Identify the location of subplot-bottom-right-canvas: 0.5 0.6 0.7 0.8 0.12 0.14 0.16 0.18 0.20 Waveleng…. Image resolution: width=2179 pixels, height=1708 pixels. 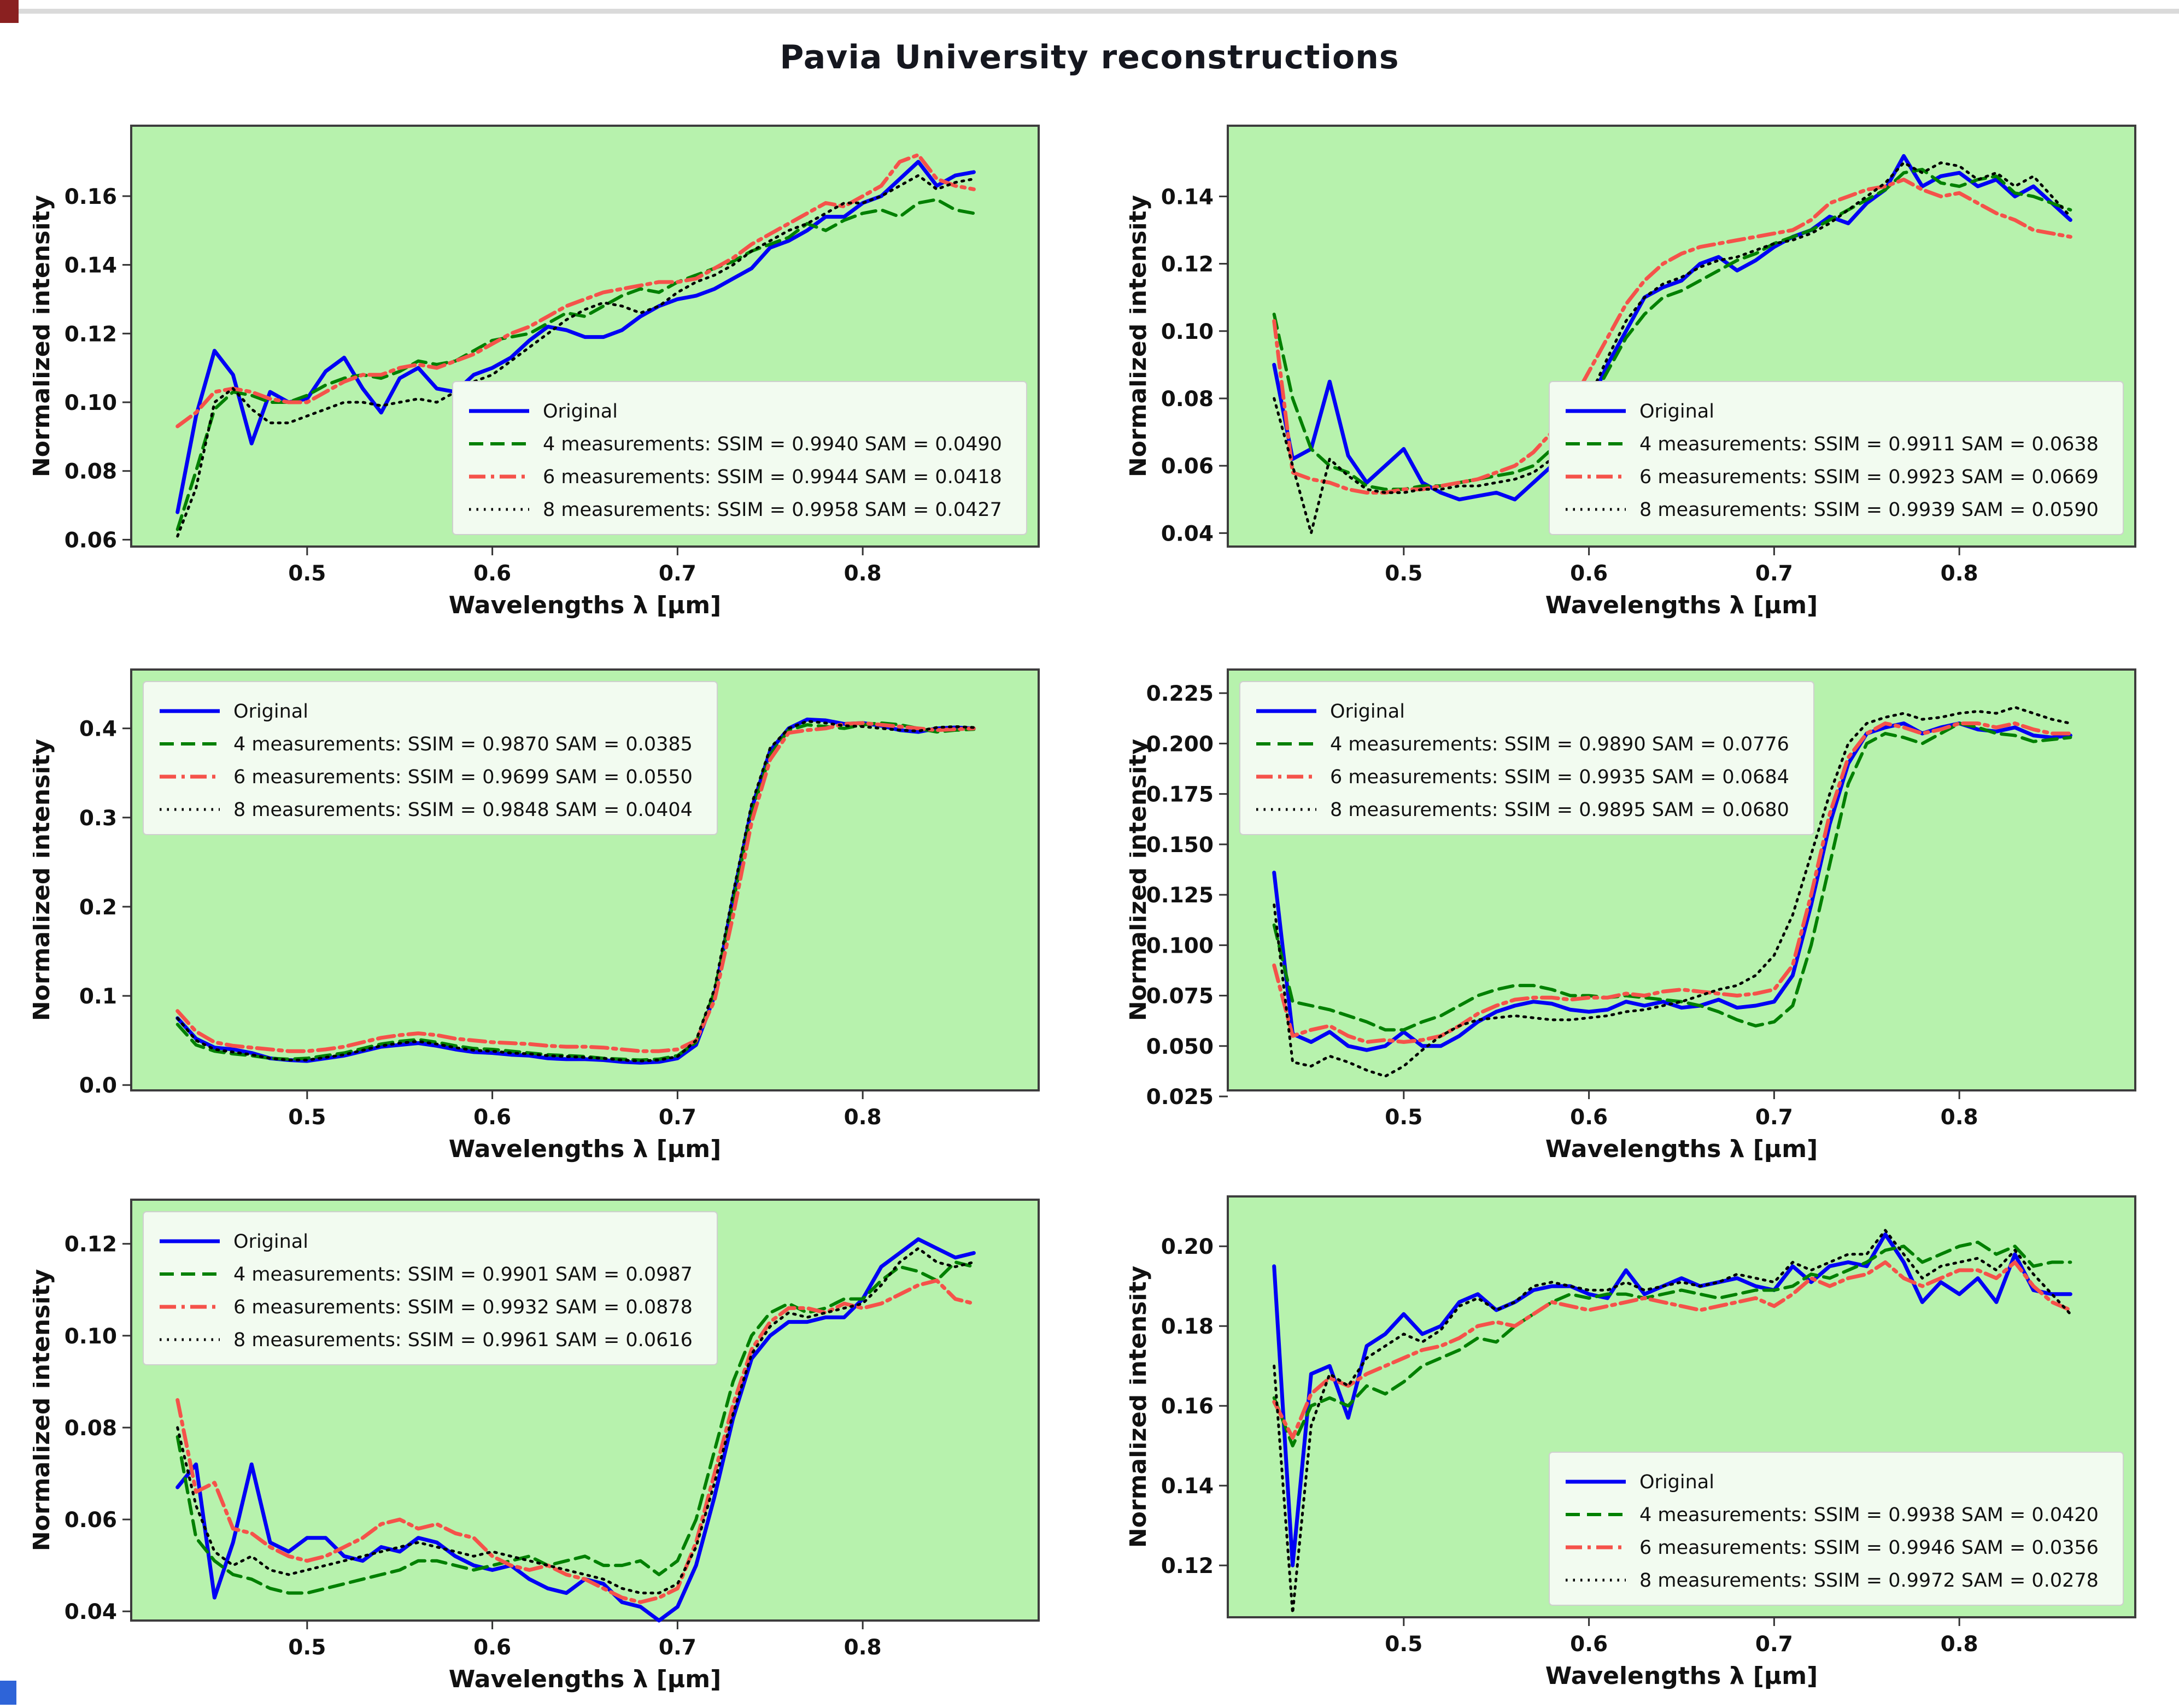
(1632, 1442).